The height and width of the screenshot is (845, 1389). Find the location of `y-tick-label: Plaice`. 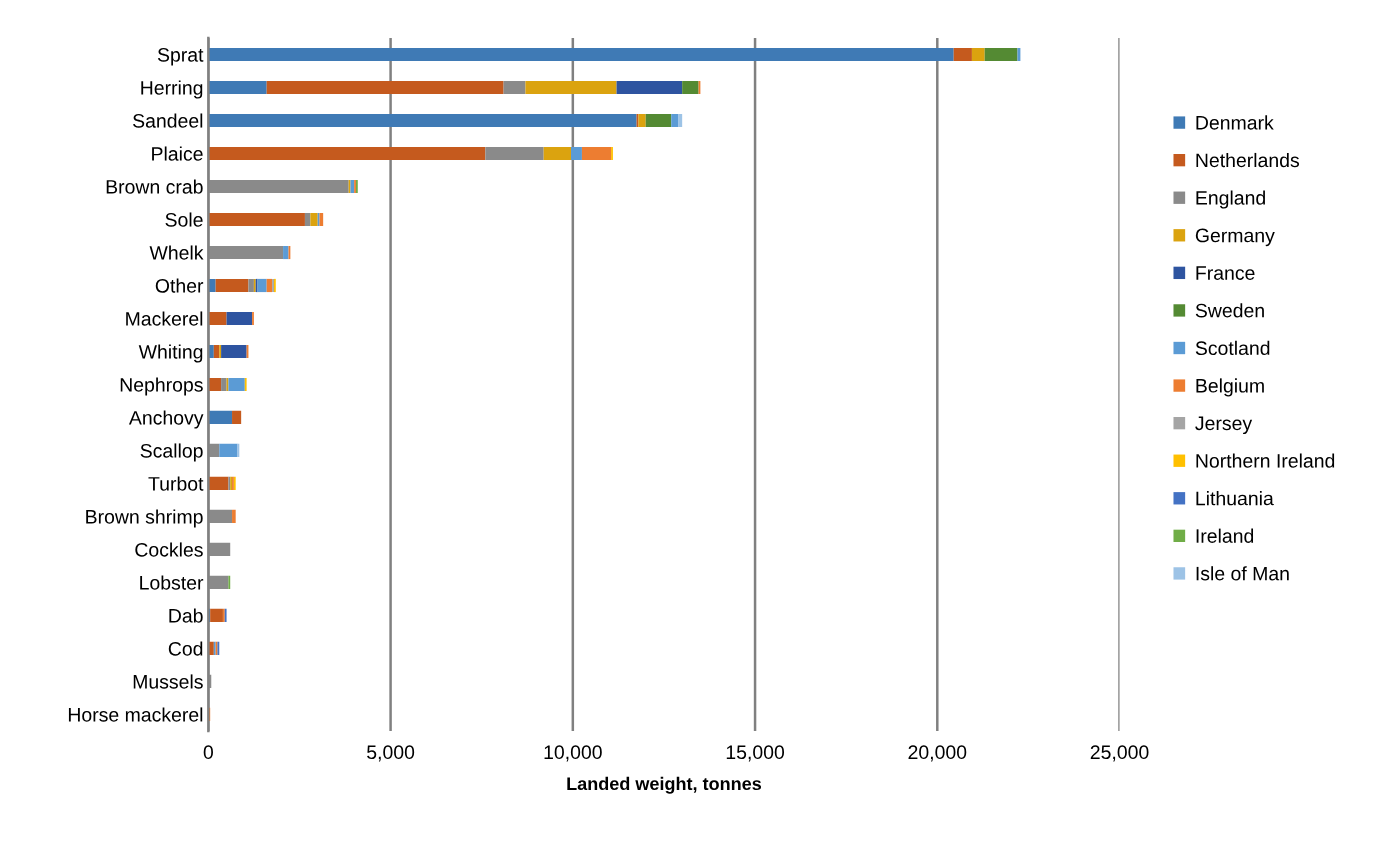

y-tick-label: Plaice is located at coordinates (177, 153).